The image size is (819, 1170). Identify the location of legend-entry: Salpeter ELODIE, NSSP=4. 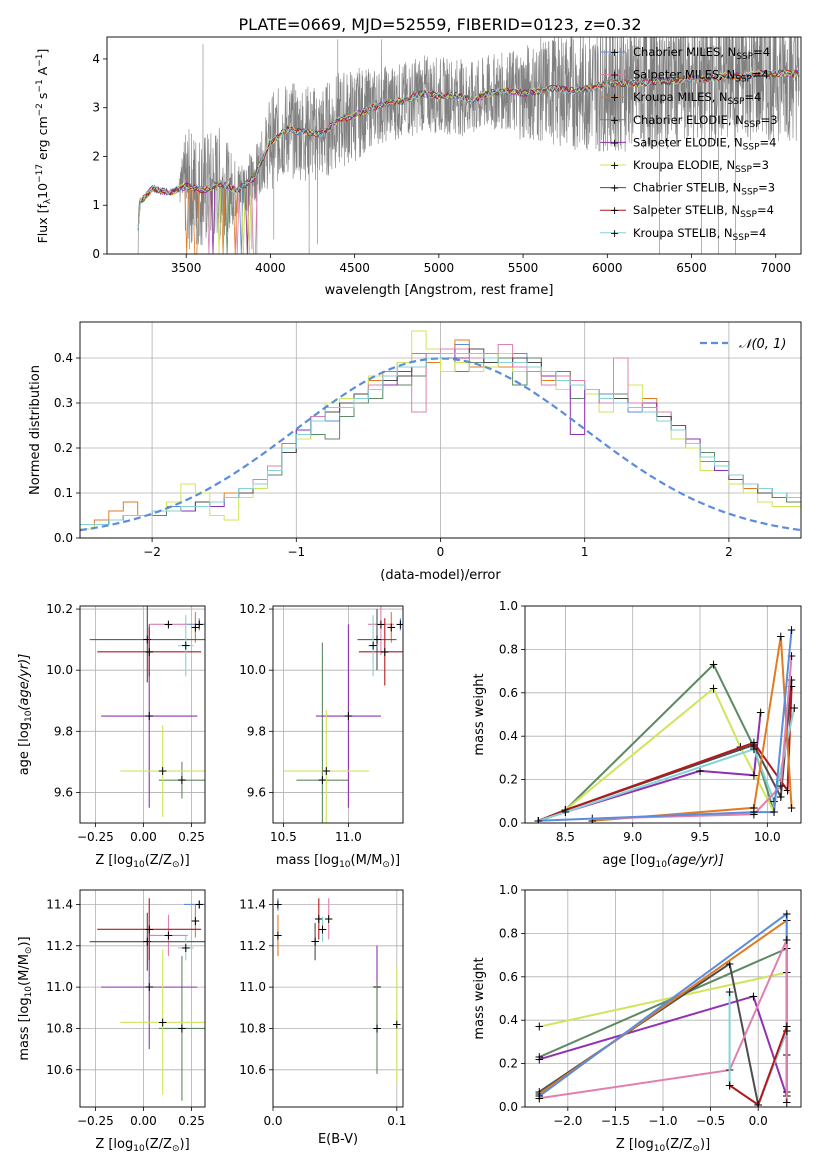
(704, 143).